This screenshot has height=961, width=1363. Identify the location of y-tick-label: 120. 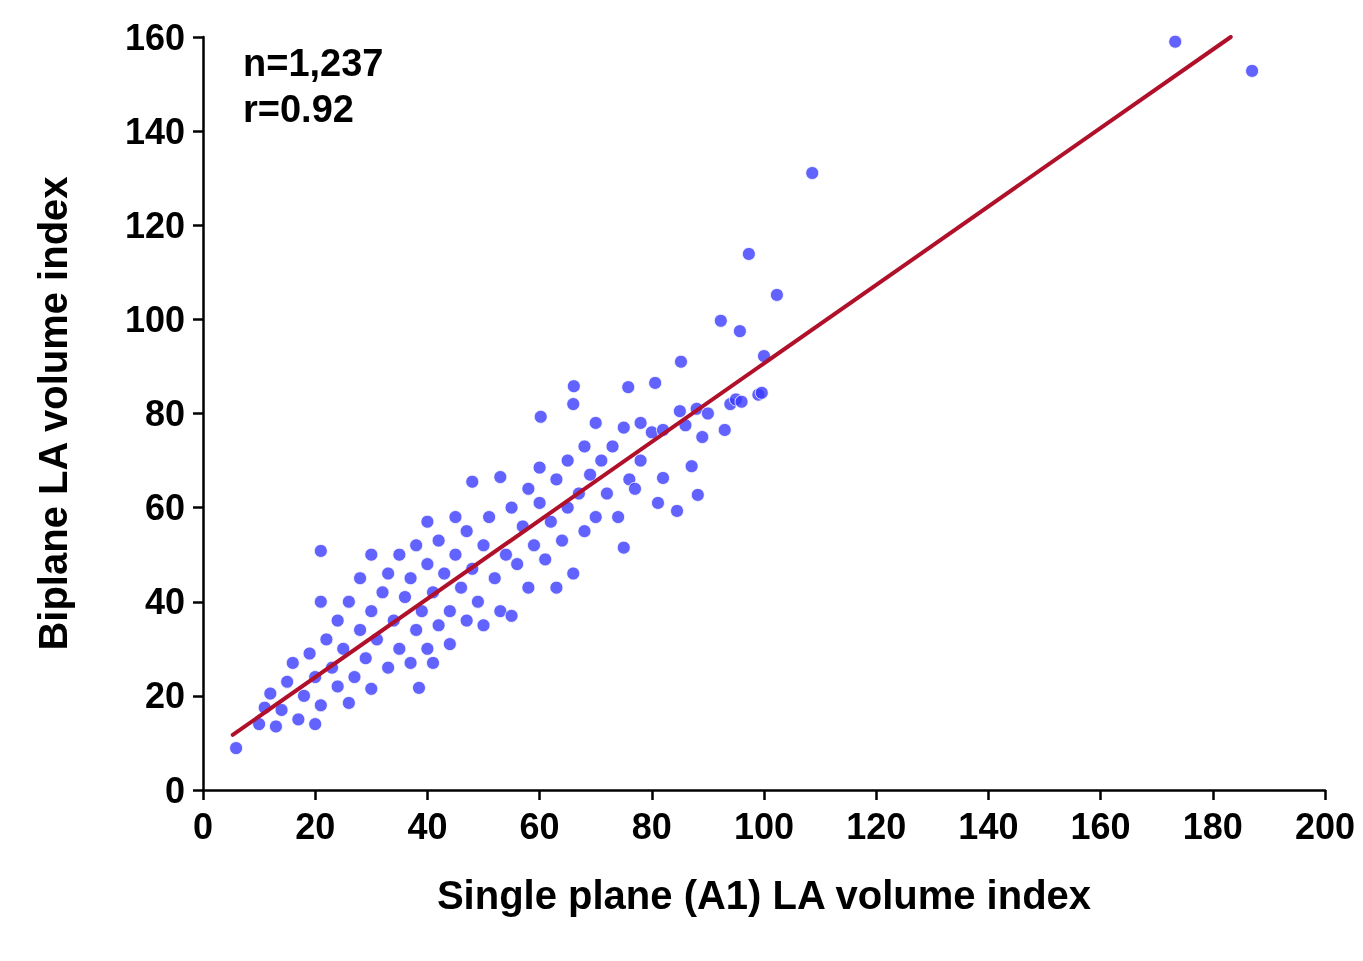
(154, 225).